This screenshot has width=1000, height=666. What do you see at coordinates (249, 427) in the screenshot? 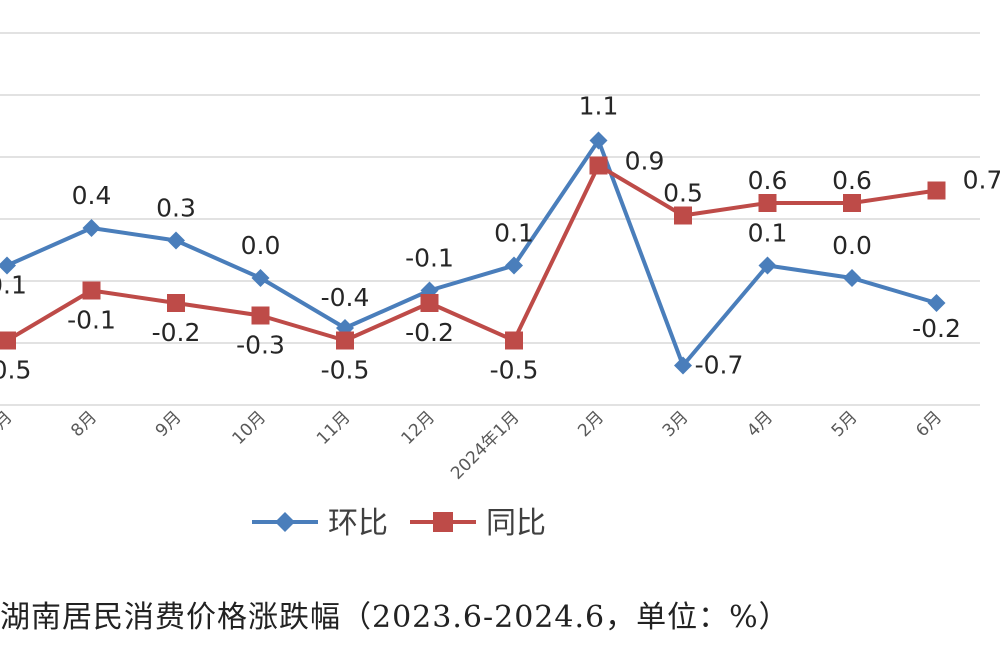
I see `x-tick-label: 10月` at bounding box center [249, 427].